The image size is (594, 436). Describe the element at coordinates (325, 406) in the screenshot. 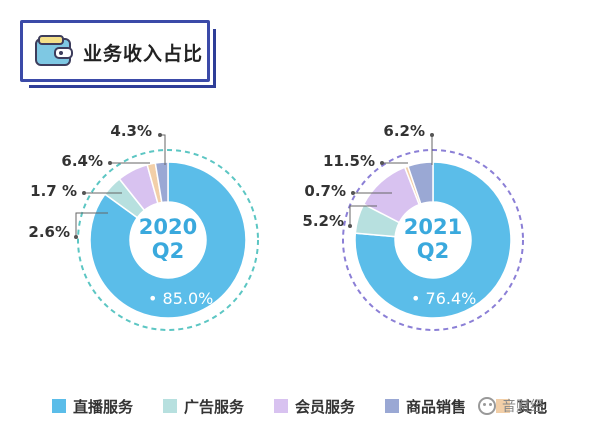

I see `legend-label-membership: 会员服务` at that location.